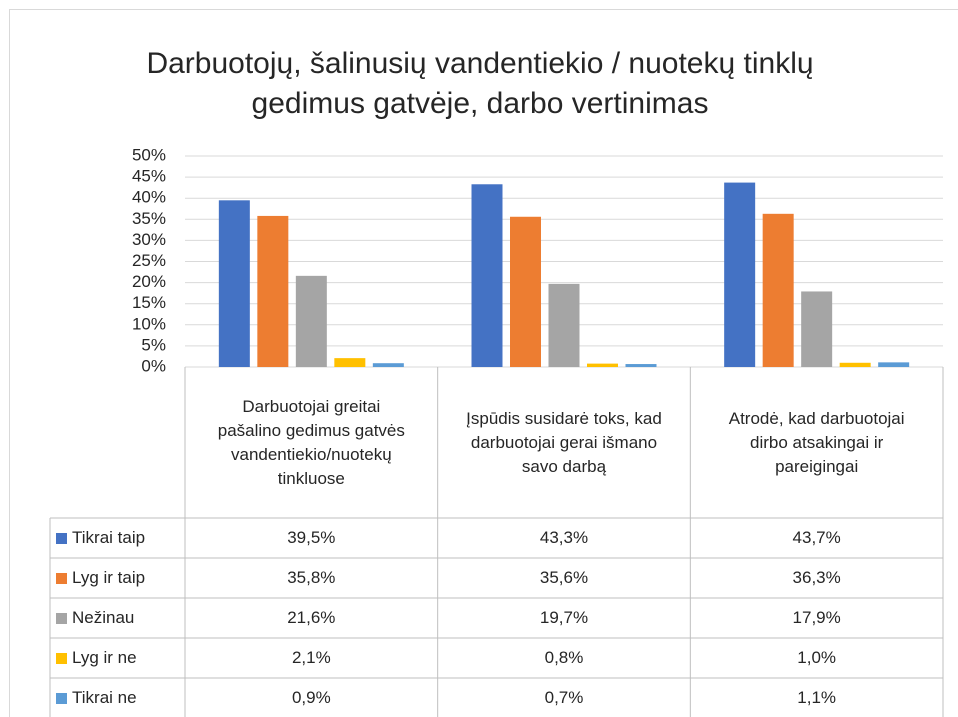 The width and height of the screenshot is (958, 717). Describe the element at coordinates (564, 617) in the screenshot. I see `data-label: 19,7%` at that location.